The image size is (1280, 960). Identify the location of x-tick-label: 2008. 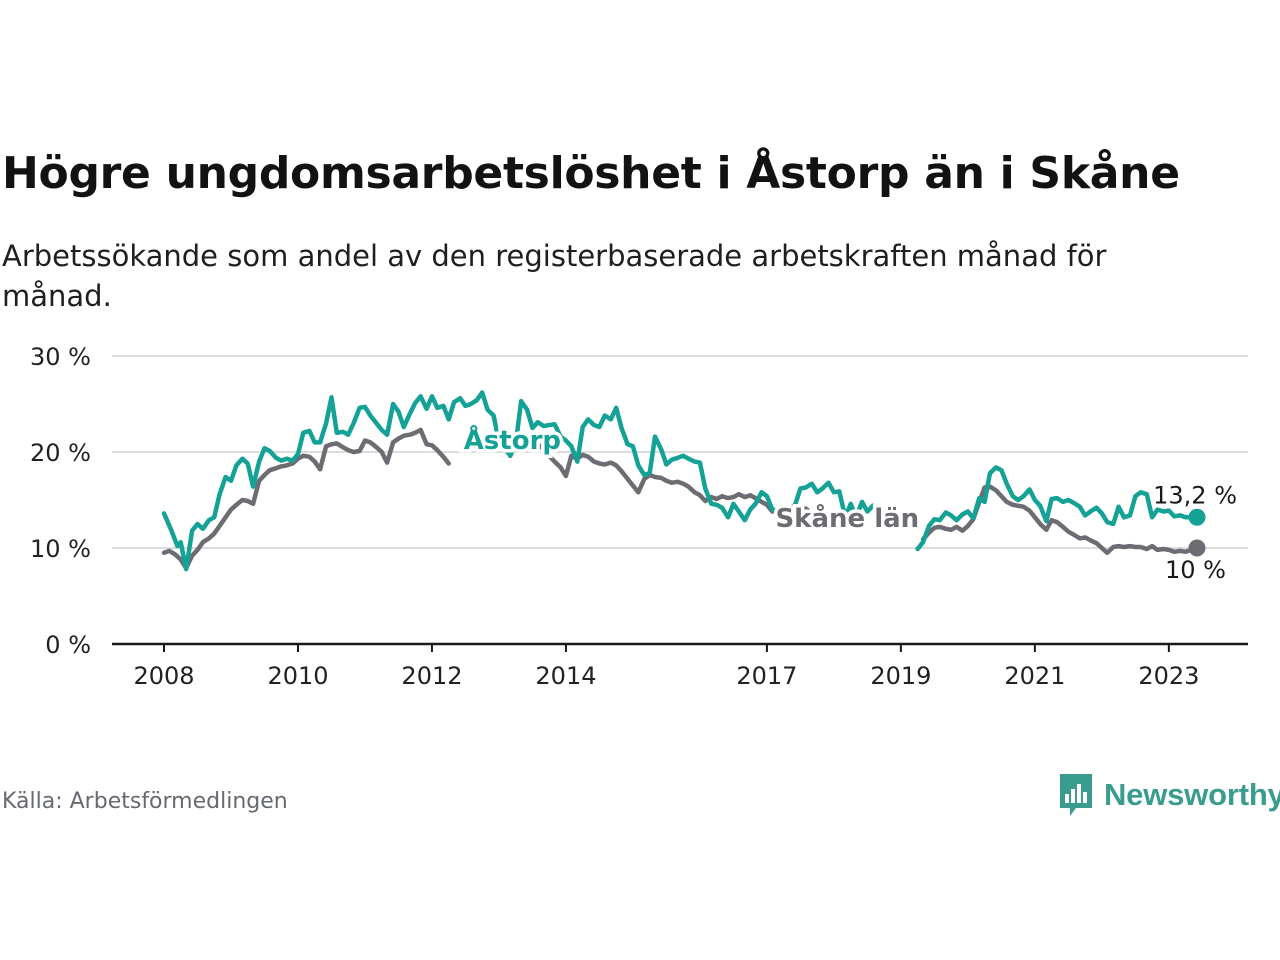
(163, 676).